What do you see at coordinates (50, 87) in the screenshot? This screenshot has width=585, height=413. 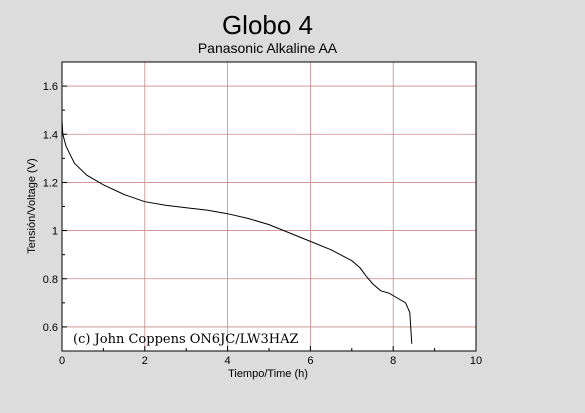 I see `y-tick-label: 1.6` at bounding box center [50, 87].